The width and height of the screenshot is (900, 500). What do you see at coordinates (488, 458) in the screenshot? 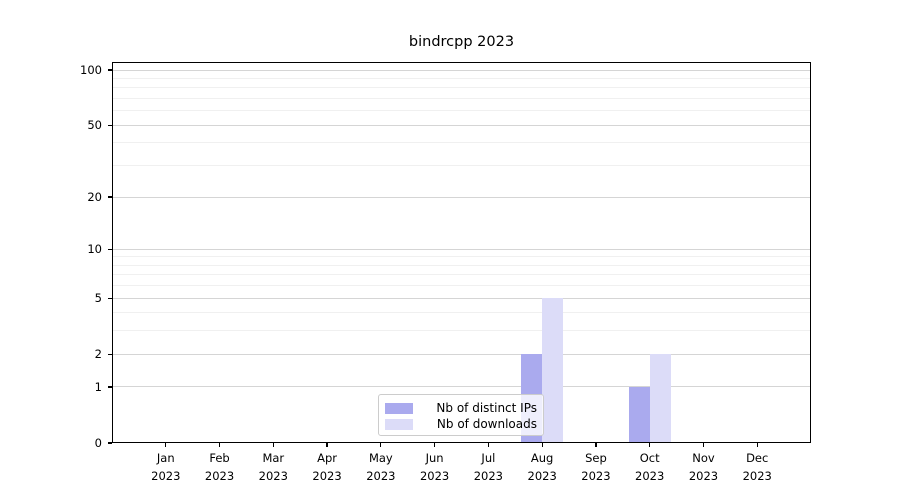
I see `x-tick-month: Jul` at bounding box center [488, 458].